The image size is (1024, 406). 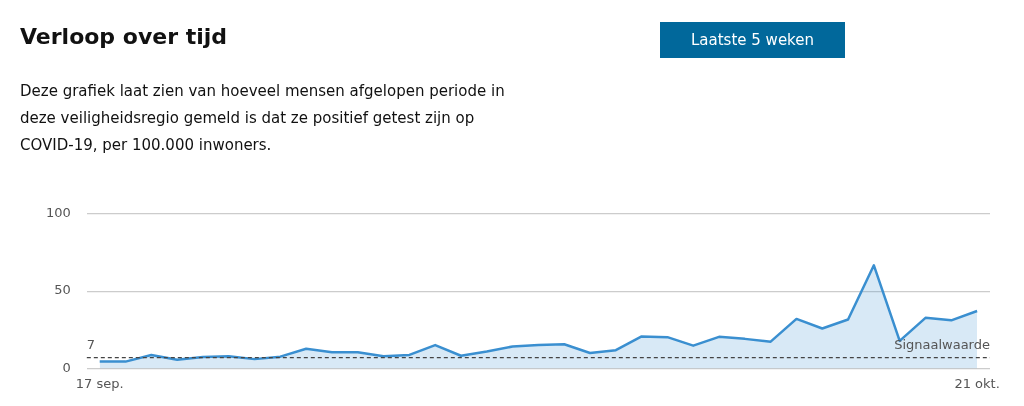 I want to click on annotation: 7, so click(x=91, y=345).